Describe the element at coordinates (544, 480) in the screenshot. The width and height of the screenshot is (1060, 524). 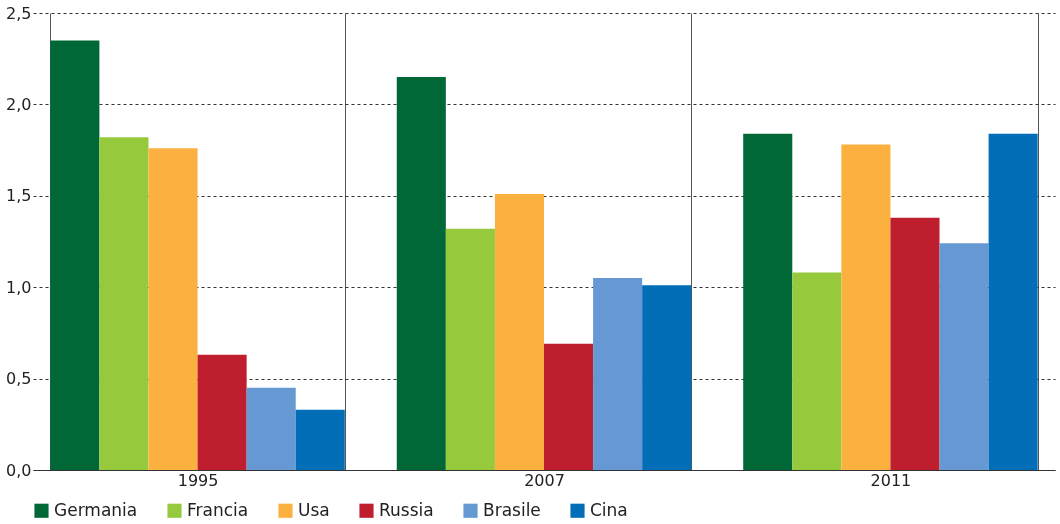
I see `x-tick-label: 2007` at that location.